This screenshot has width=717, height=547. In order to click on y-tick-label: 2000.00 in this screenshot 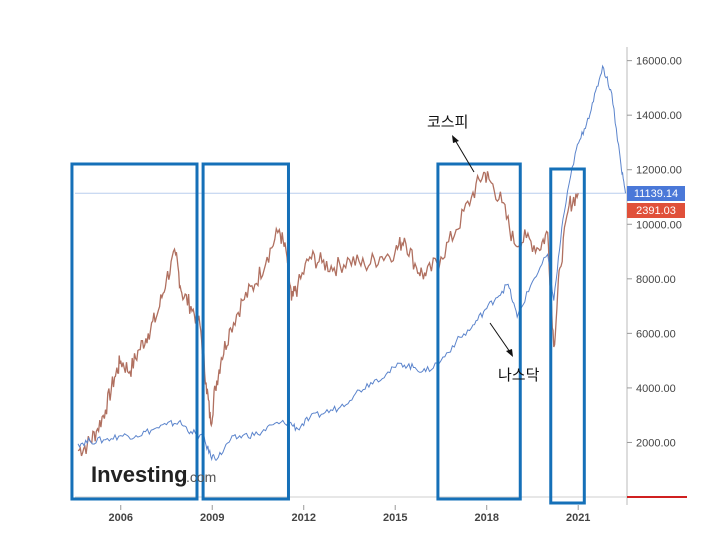, I will do `click(656, 443)`.